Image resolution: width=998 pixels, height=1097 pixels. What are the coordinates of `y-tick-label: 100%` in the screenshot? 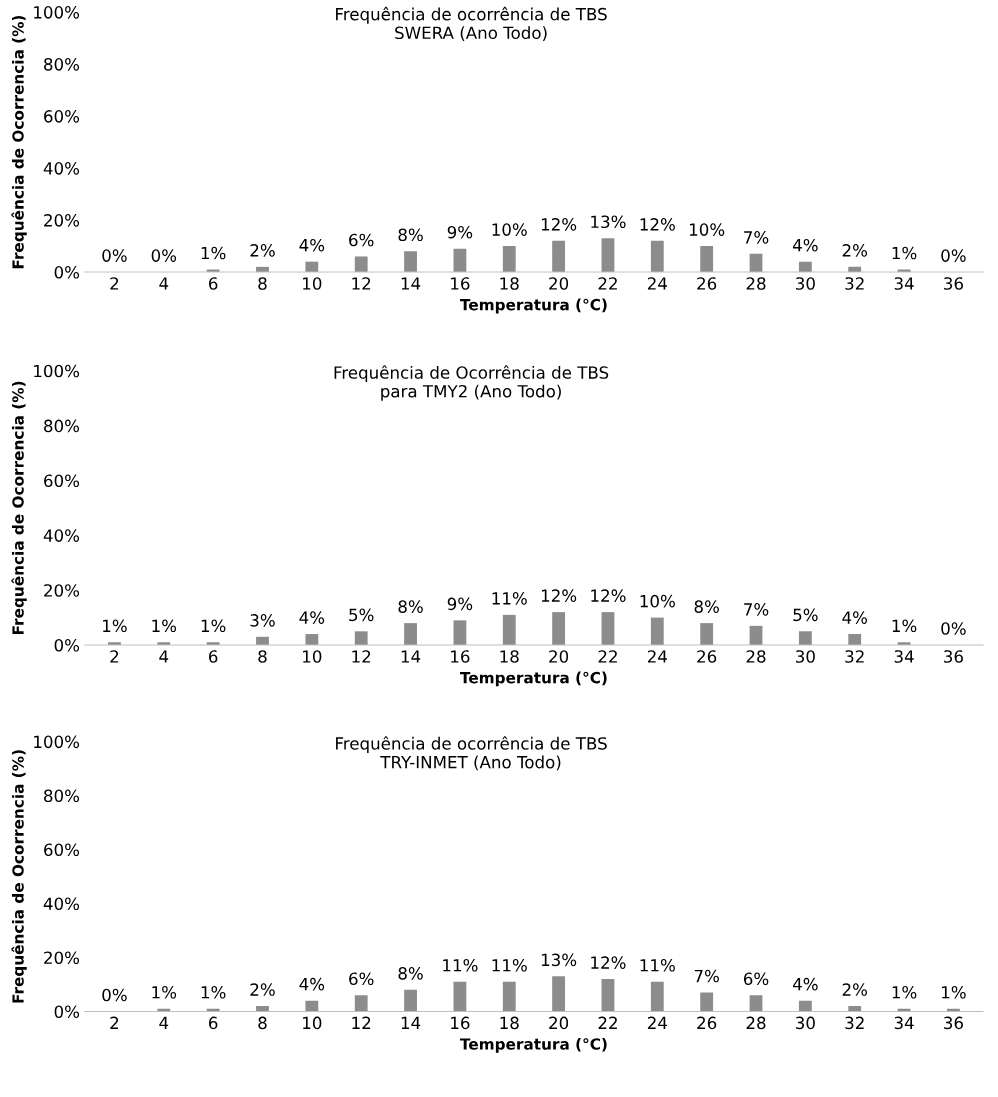 It's located at (57, 371).